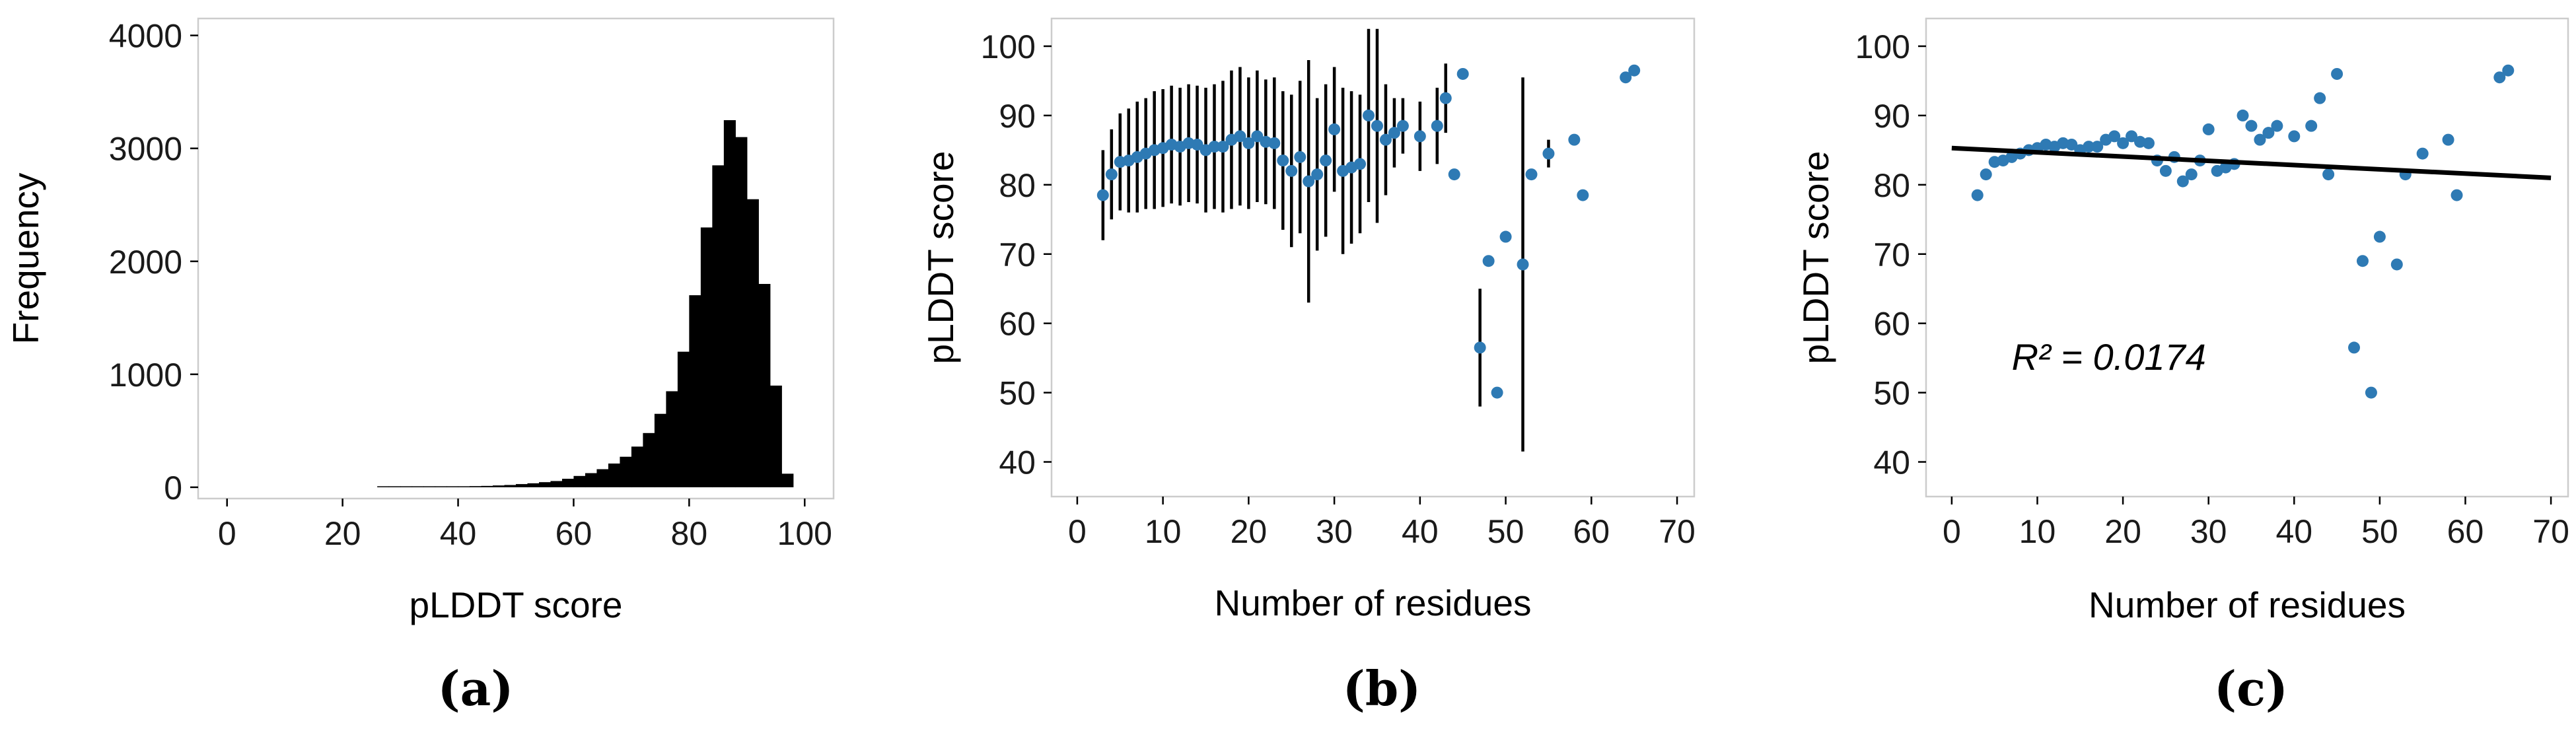  What do you see at coordinates (1017, 393) in the screenshot?
I see `y-tick-label: 50` at bounding box center [1017, 393].